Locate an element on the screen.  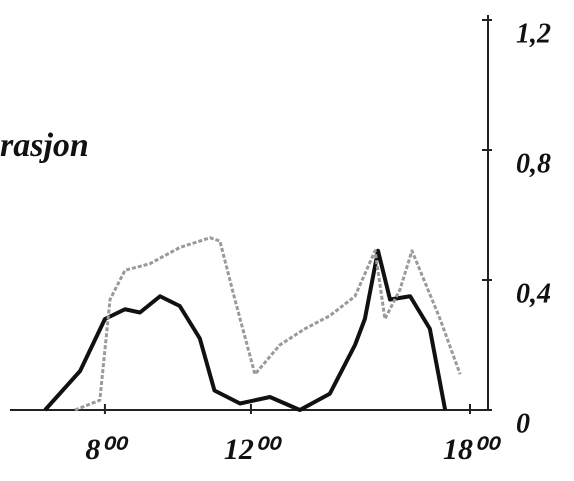
y-tick-label: 0 is located at coordinates (523, 423).